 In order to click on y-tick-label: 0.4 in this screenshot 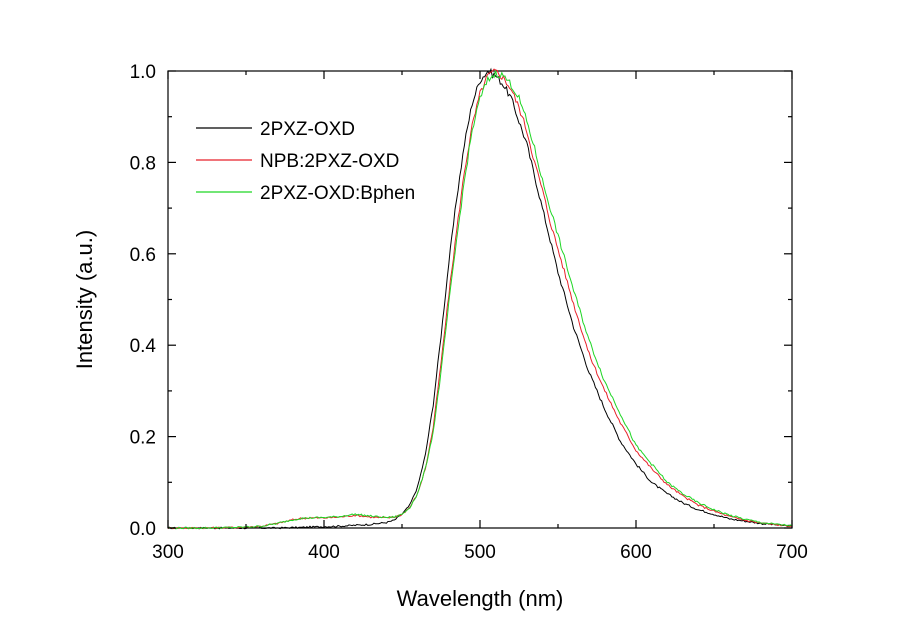, I will do `click(143, 346)`.